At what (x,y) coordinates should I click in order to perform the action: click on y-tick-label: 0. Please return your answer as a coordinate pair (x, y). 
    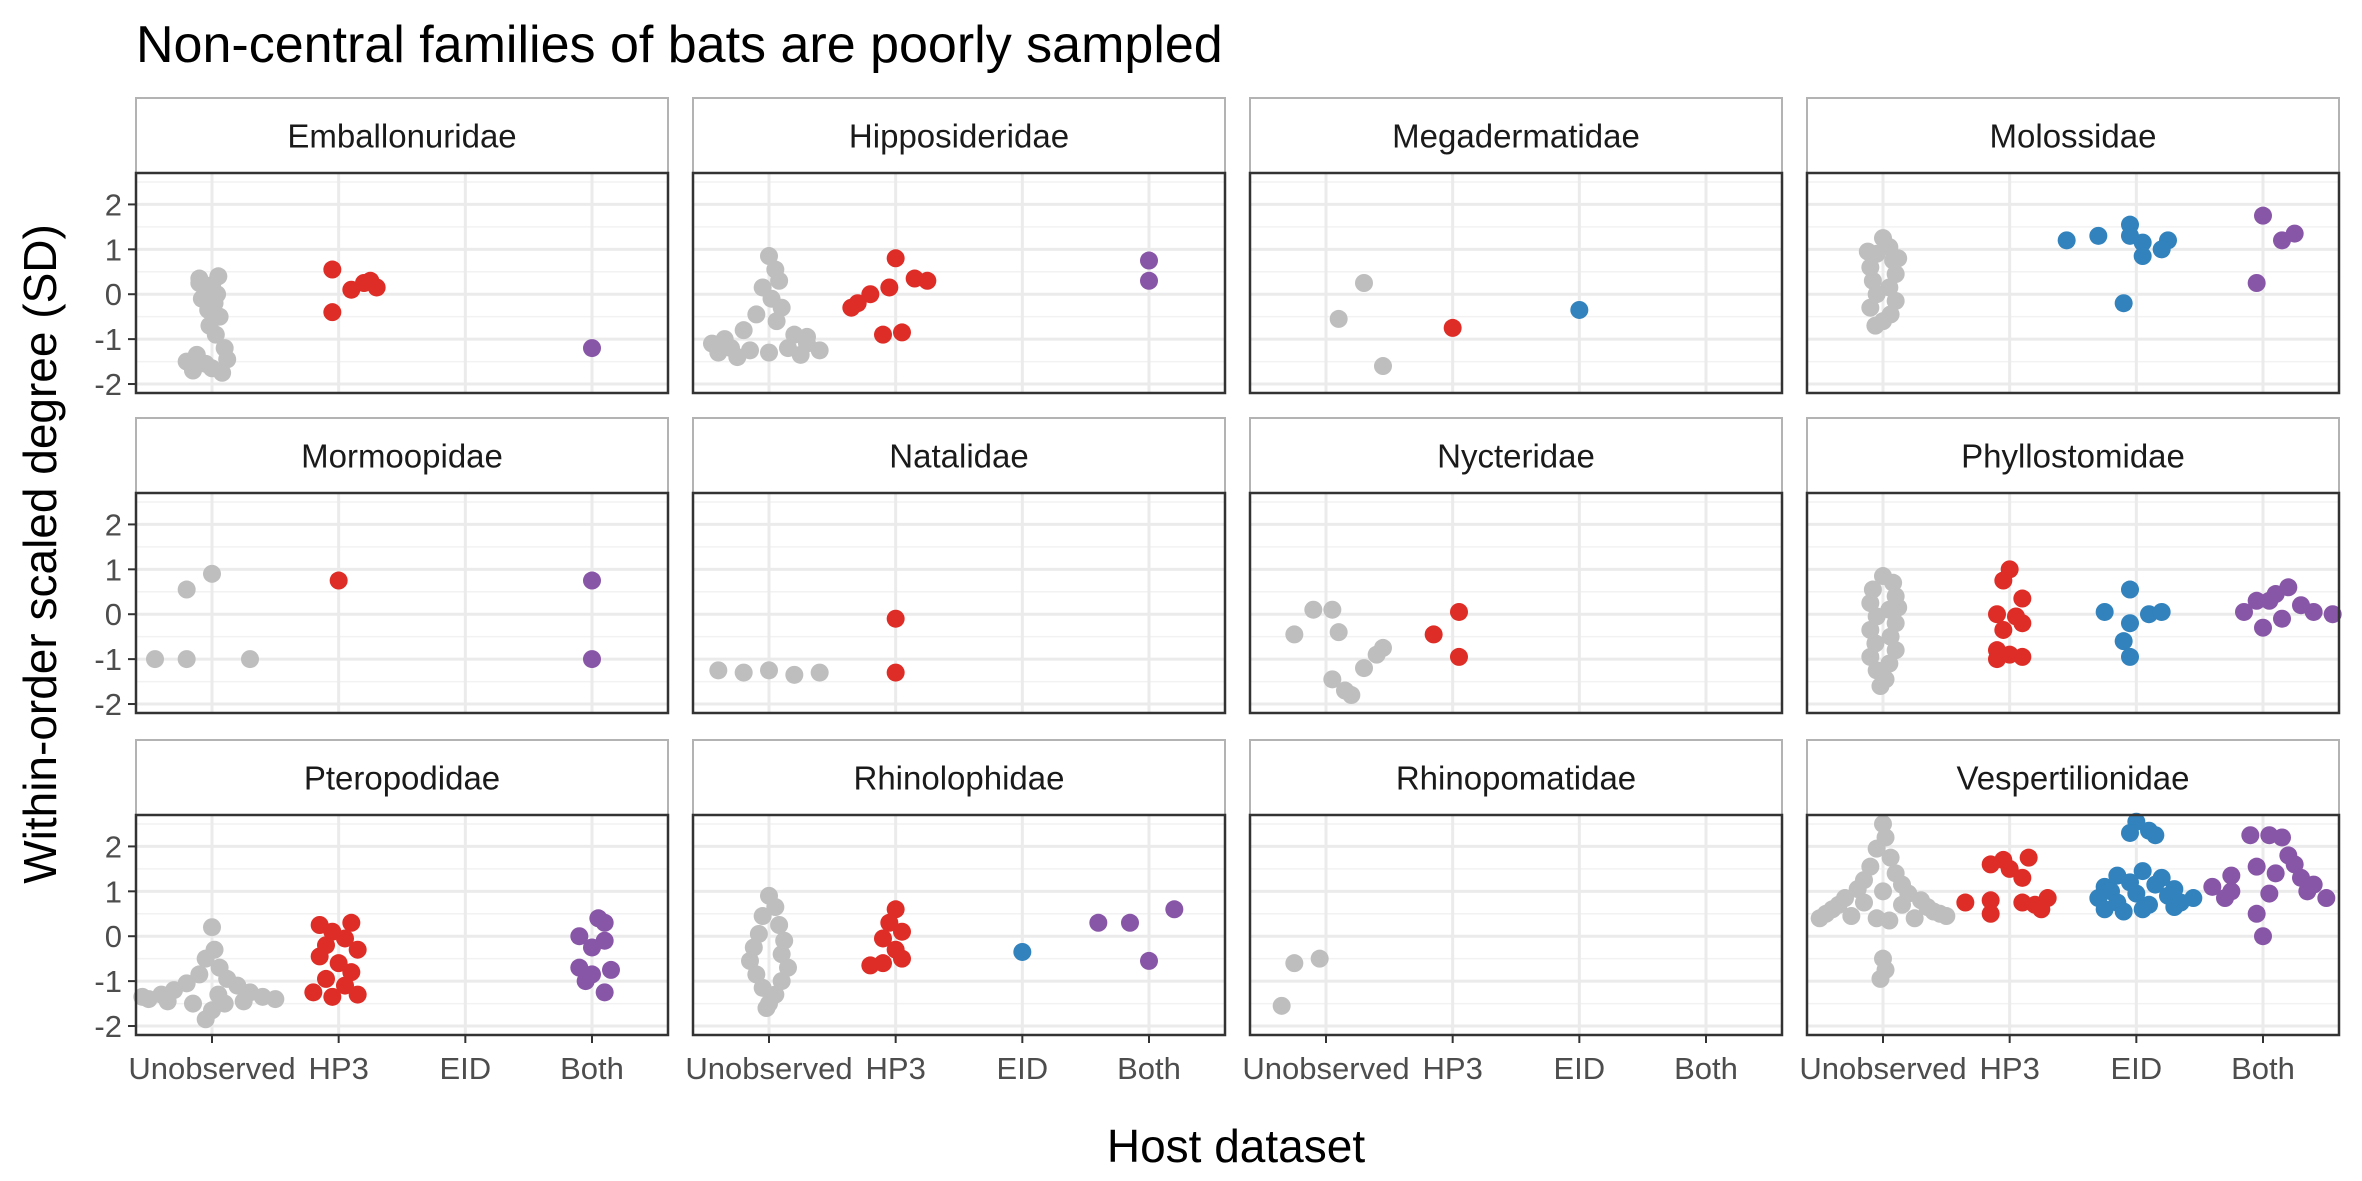
    Looking at the image, I should click on (113, 294).